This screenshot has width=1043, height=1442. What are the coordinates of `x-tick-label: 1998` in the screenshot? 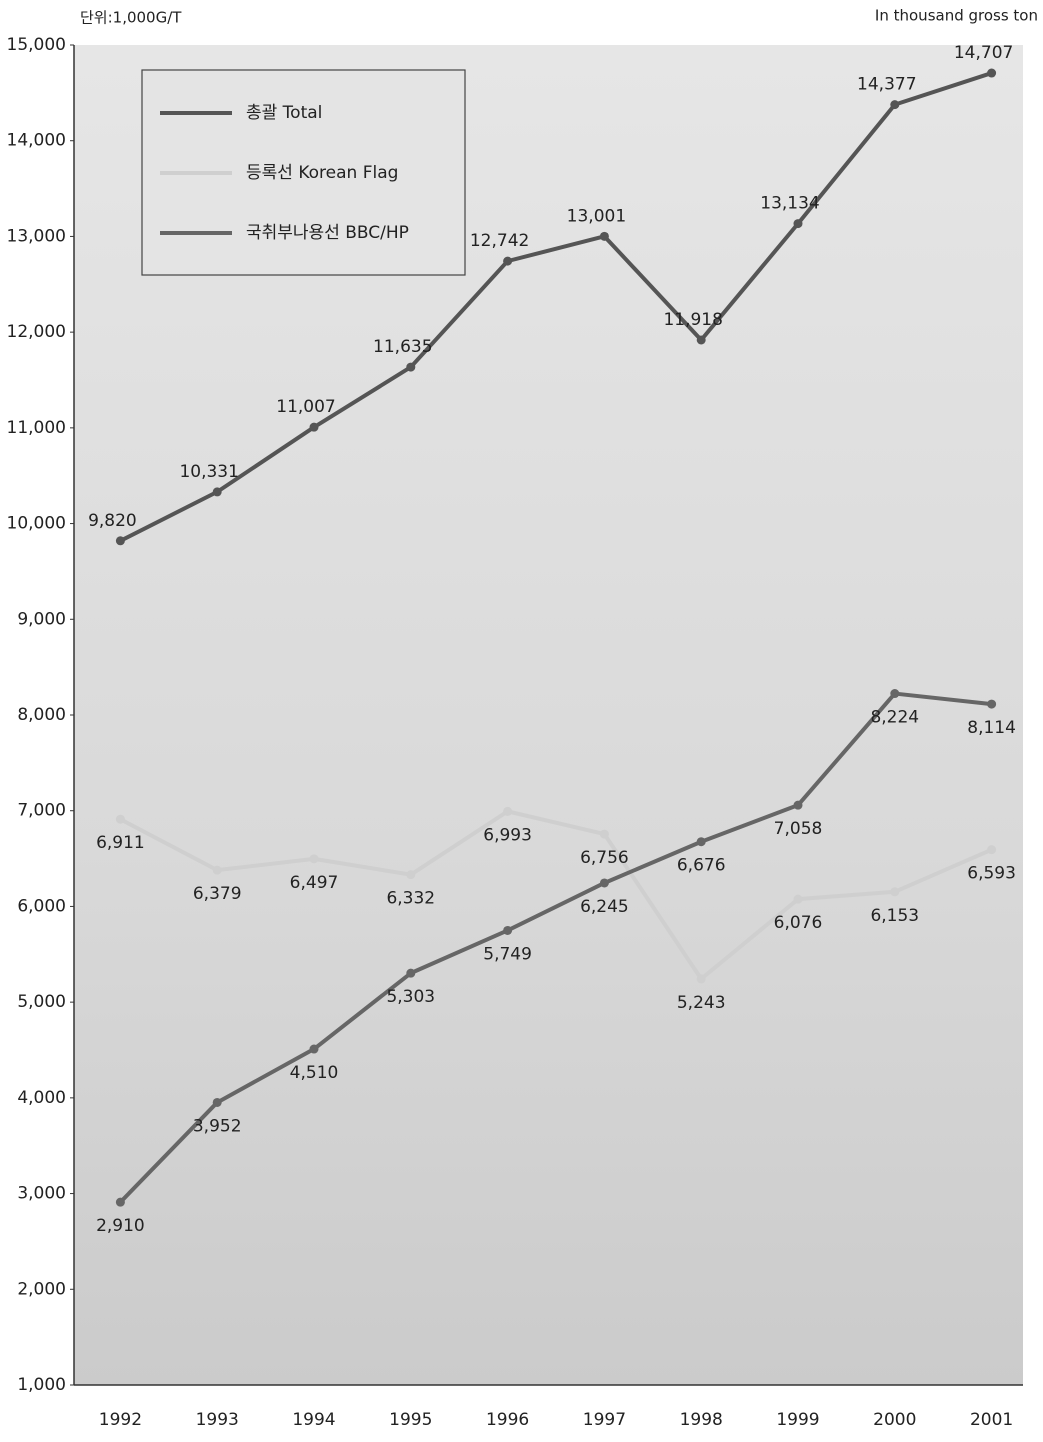 It's located at (701, 1420).